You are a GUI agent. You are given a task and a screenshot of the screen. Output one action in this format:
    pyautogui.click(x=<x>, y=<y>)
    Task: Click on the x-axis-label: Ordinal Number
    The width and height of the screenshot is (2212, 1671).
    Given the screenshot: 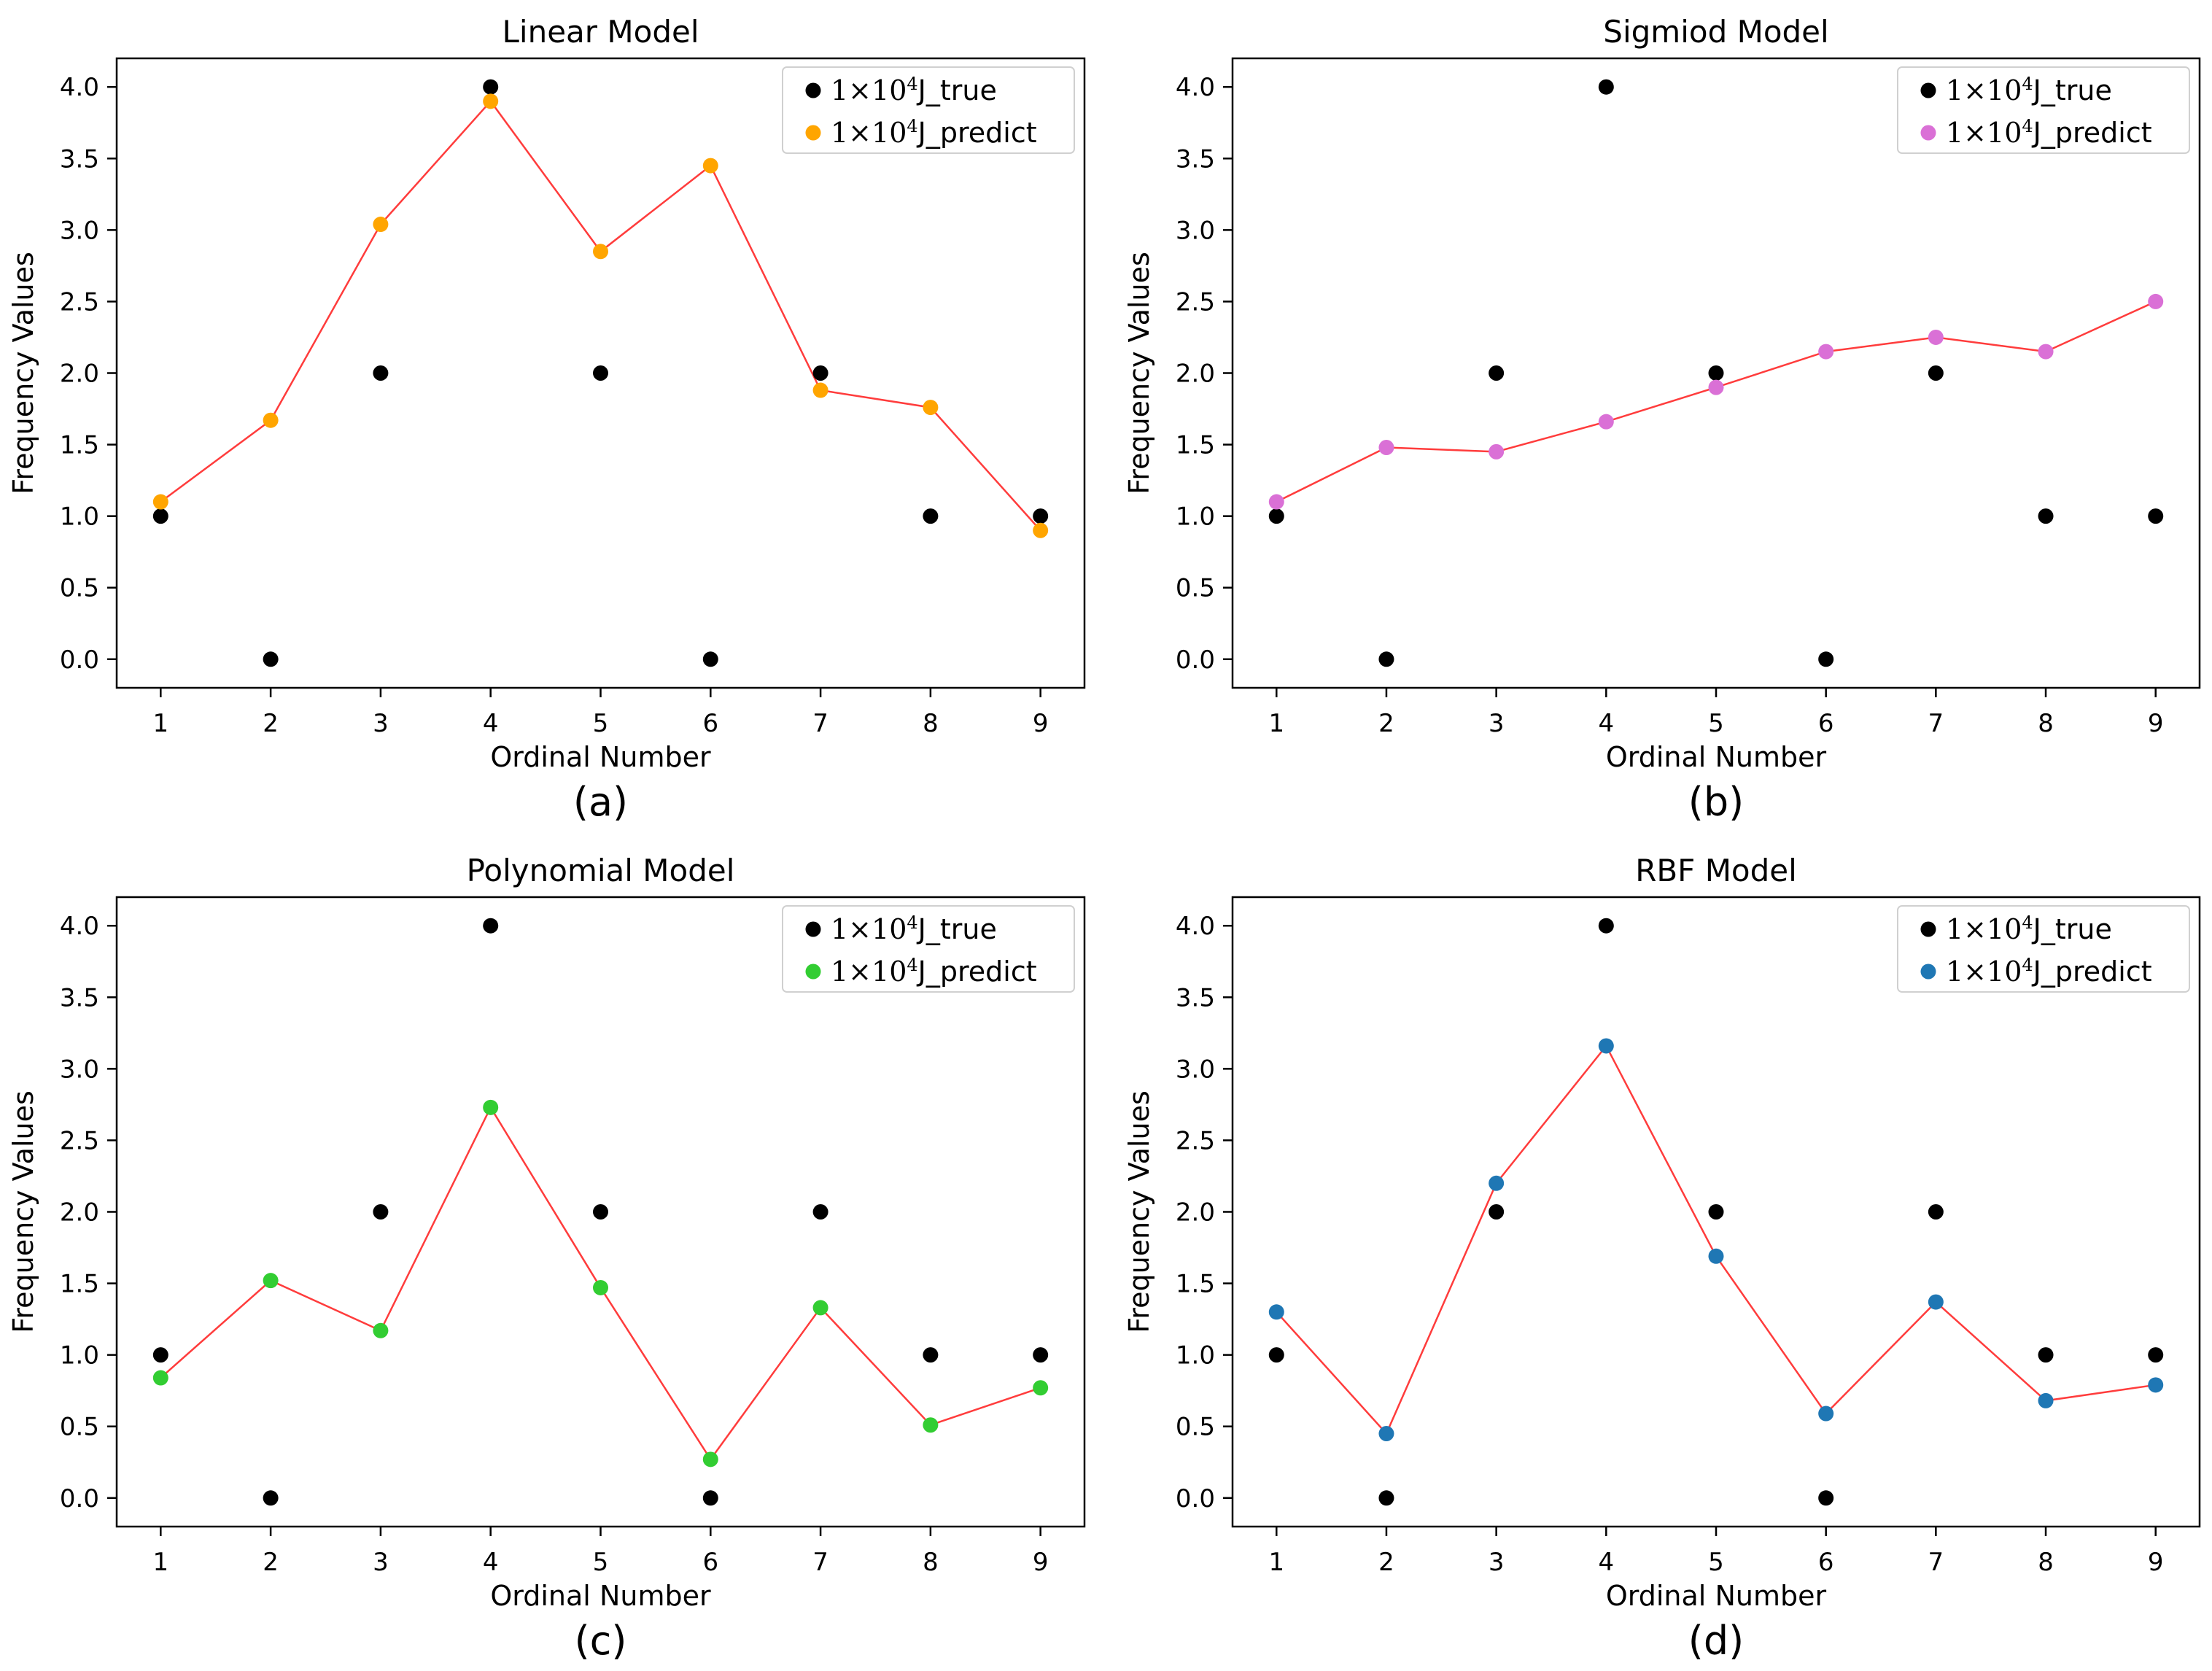 What is the action you would take?
    pyautogui.click(x=601, y=1596)
    